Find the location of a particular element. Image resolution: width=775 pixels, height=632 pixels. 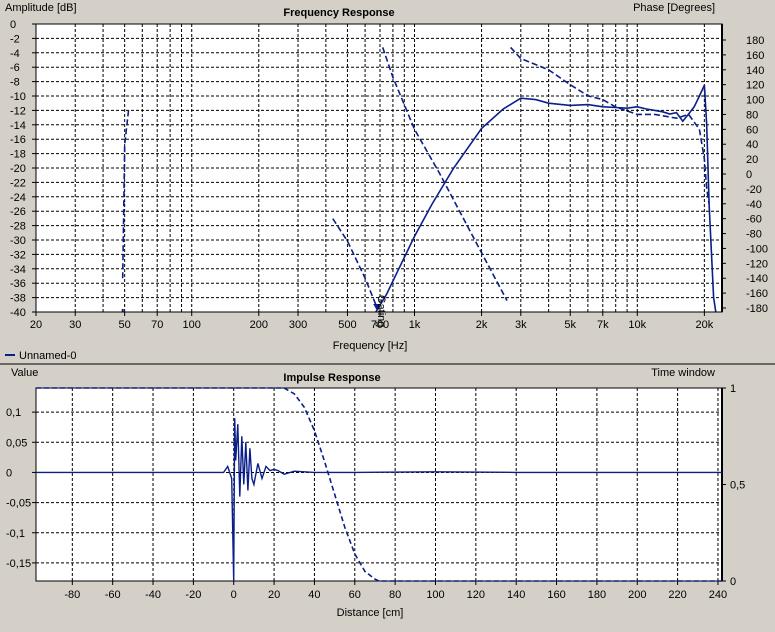

amplitude-tick-label: -4 is located at coordinates (15, 54).